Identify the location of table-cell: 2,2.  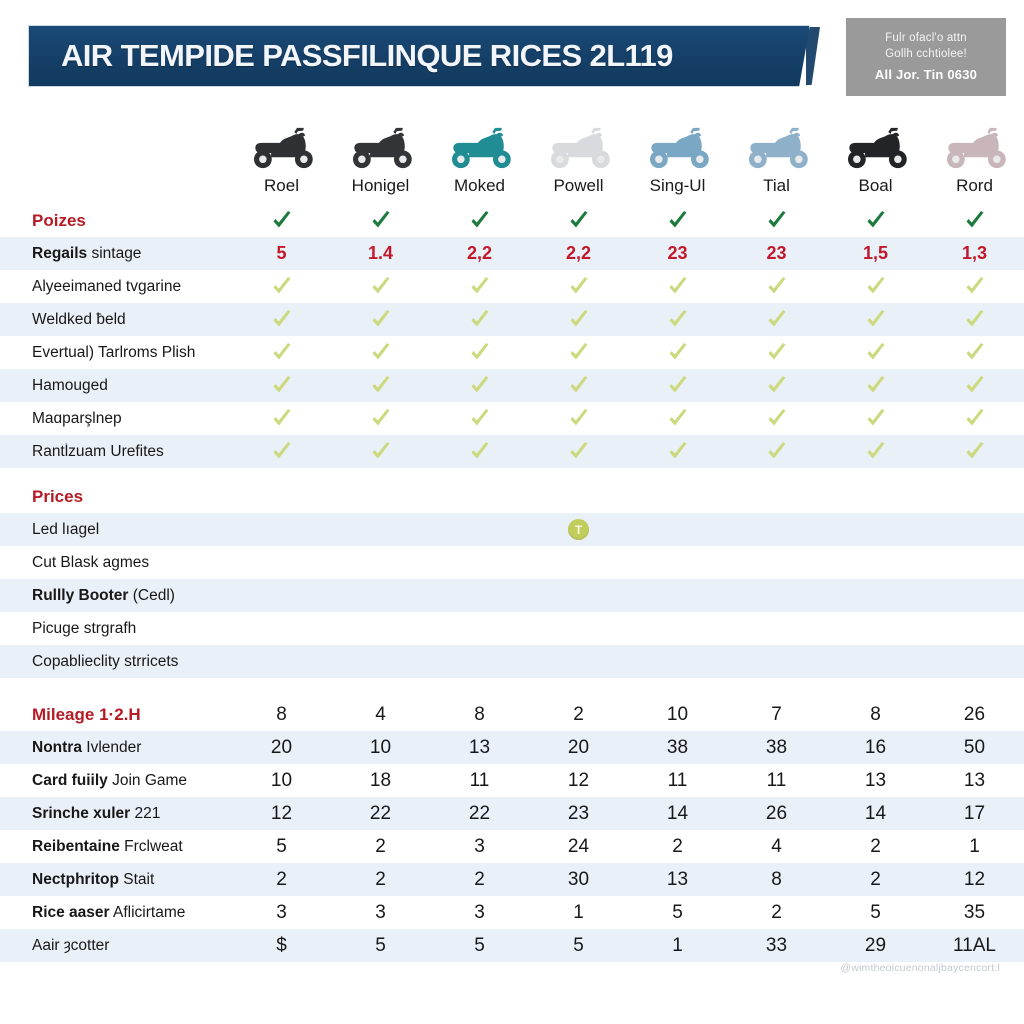
(479, 253).